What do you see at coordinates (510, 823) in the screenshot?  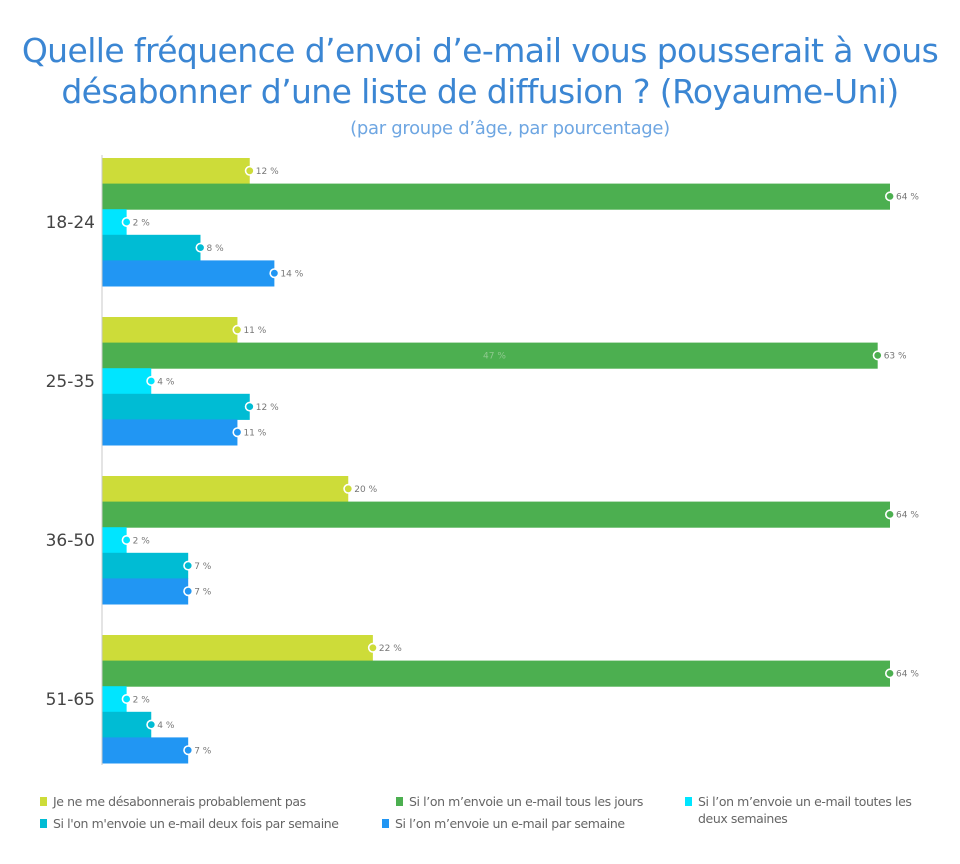 I see `legend-label: Si l’on m’envoie un e-mail par semaine` at bounding box center [510, 823].